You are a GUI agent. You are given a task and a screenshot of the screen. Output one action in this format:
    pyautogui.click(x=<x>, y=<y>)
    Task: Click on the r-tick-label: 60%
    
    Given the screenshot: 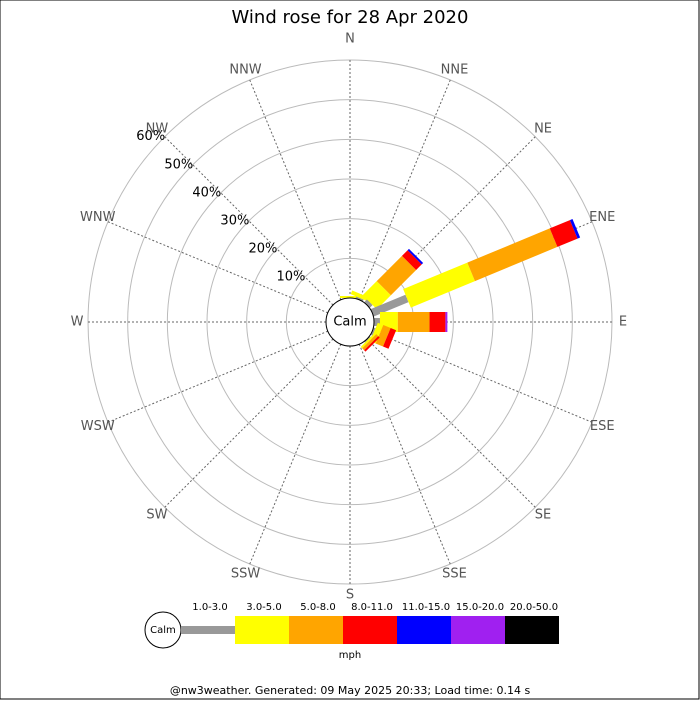 What is the action you would take?
    pyautogui.click(x=150, y=136)
    